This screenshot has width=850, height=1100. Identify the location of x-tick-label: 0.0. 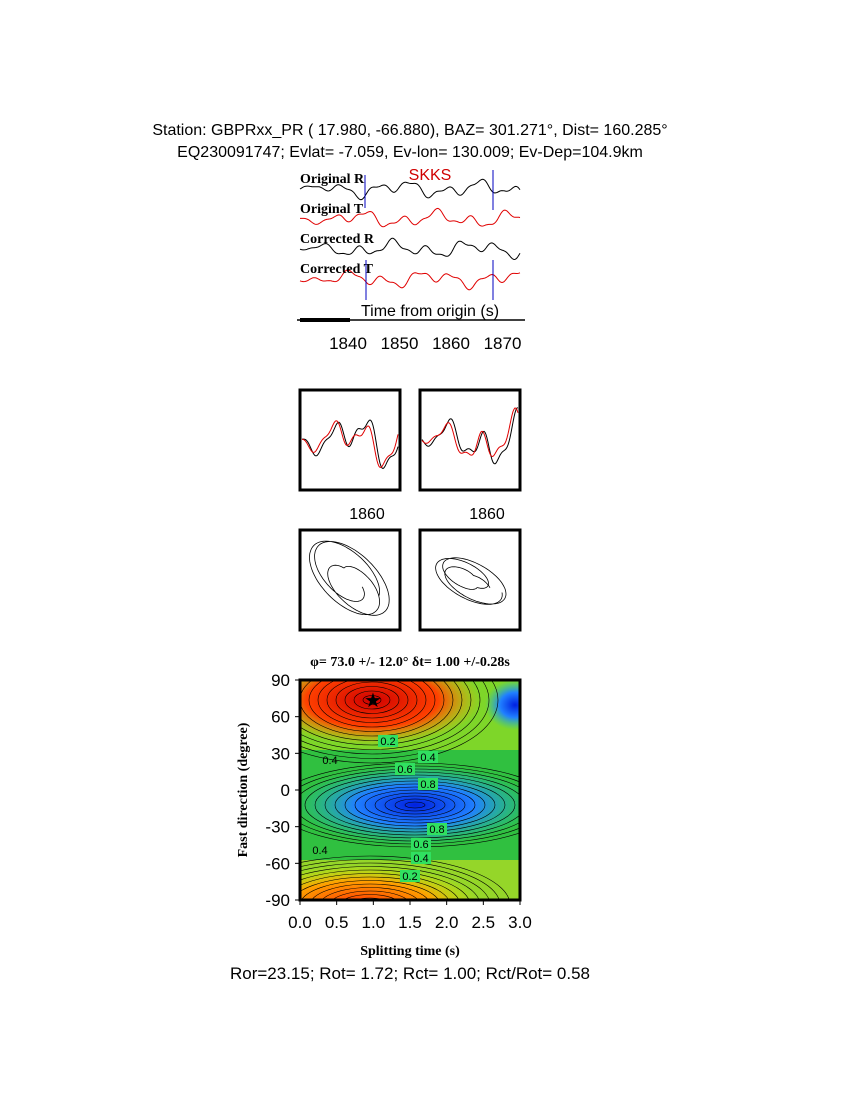
(300, 922).